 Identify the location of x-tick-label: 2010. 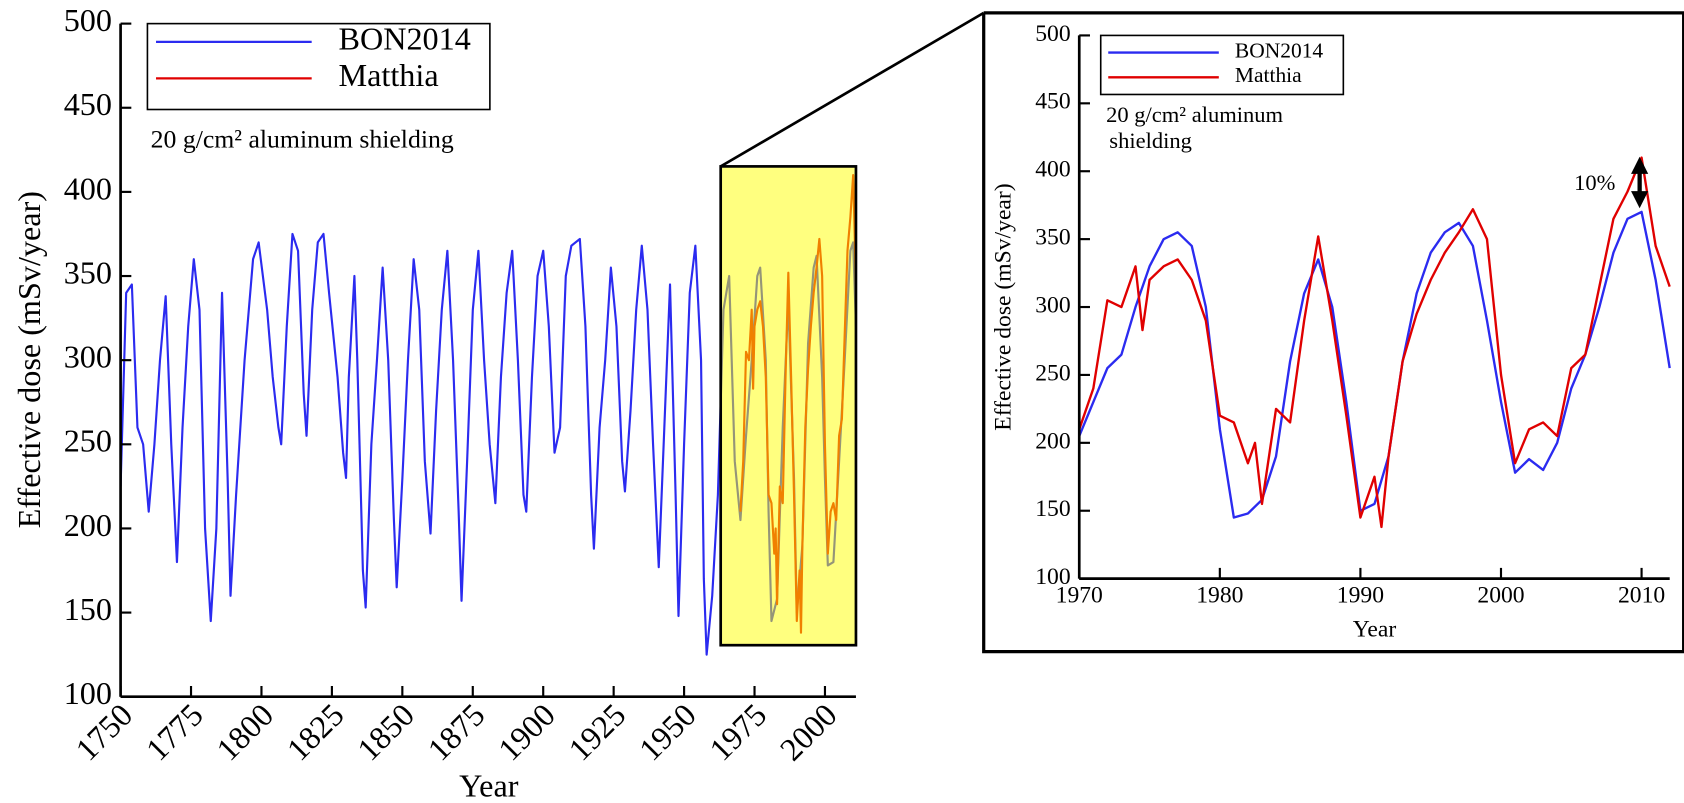
(1641, 595).